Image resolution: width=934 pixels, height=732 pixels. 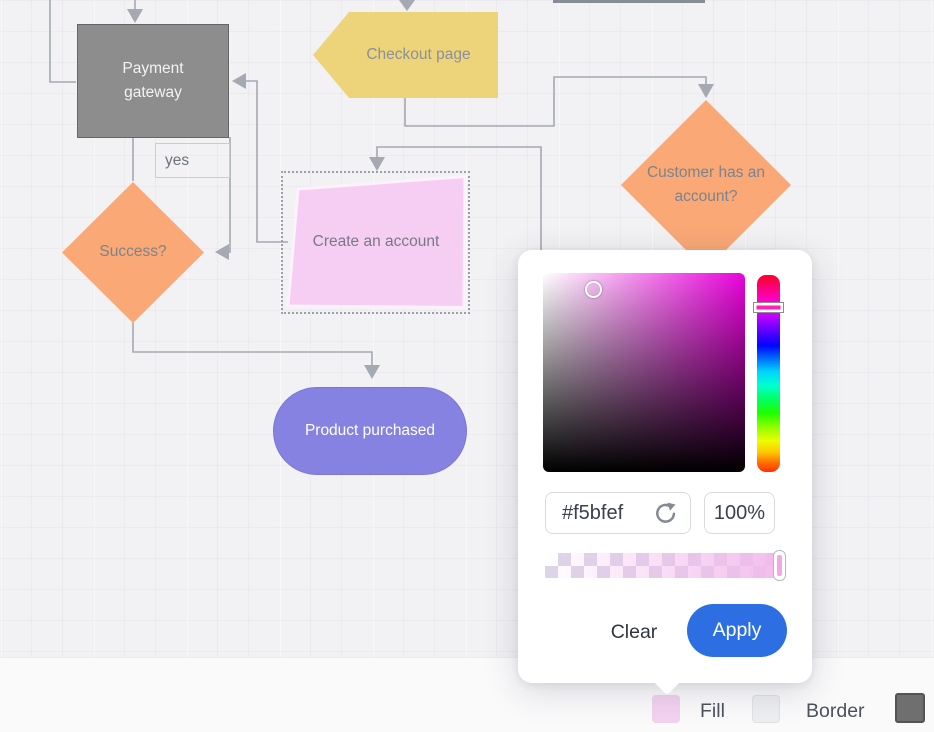 What do you see at coordinates (634, 632) in the screenshot?
I see `clear-button: Clear` at bounding box center [634, 632].